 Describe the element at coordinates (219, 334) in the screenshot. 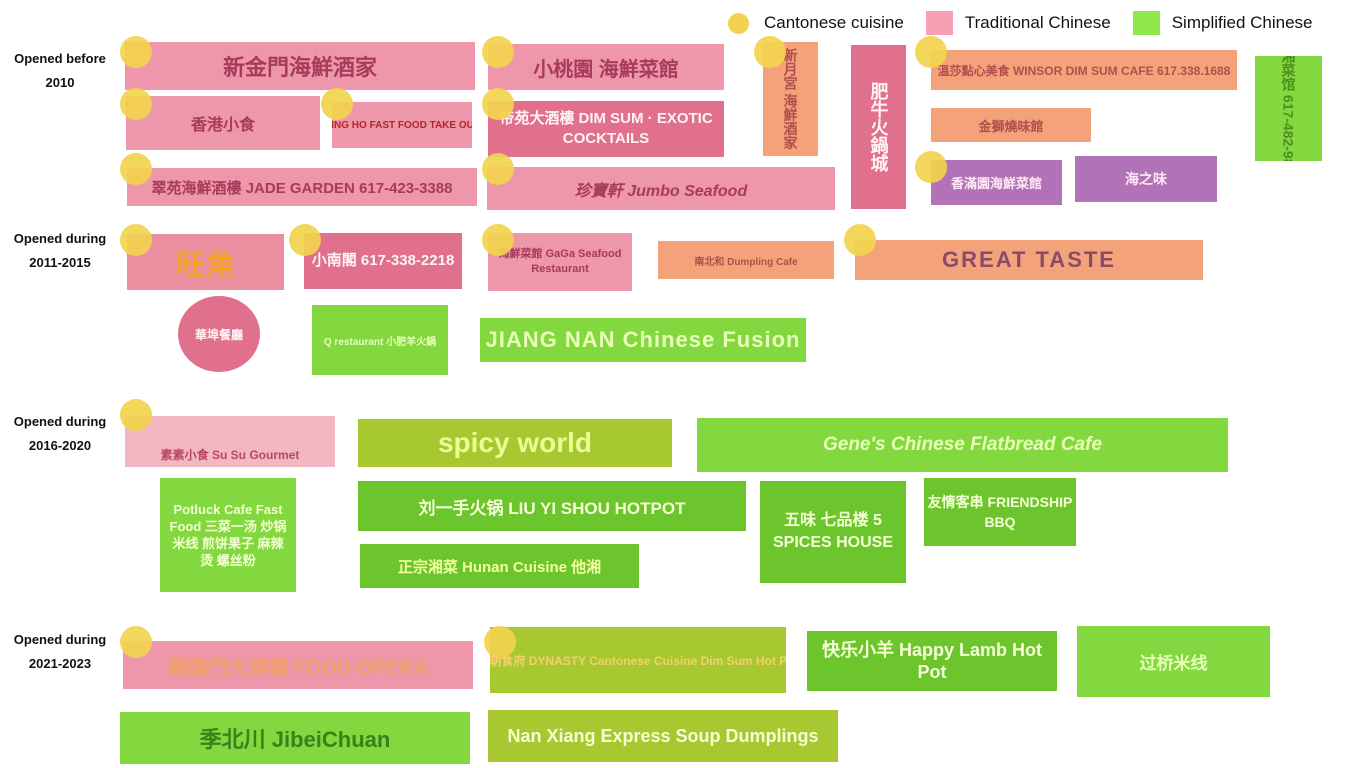

I see `sign-chinatown-cafe: 華埠餐廳` at that location.